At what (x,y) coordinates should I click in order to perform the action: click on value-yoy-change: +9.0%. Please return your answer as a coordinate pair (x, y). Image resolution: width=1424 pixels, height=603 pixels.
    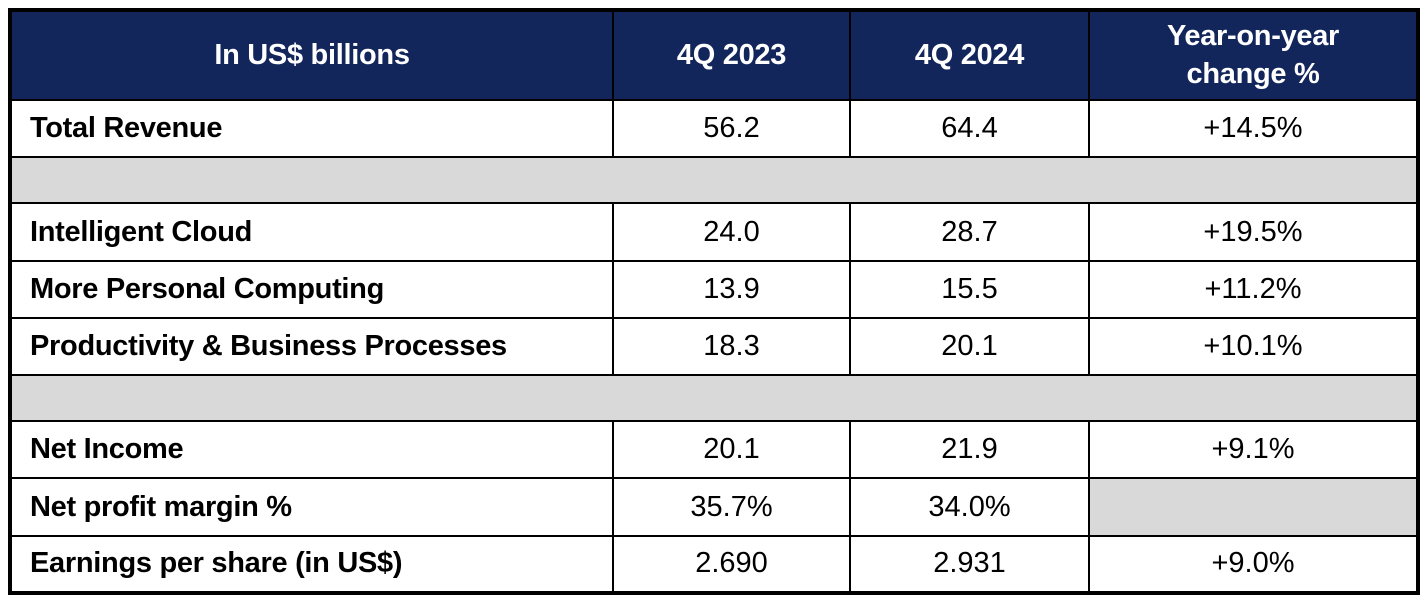
    Looking at the image, I should click on (1253, 564).